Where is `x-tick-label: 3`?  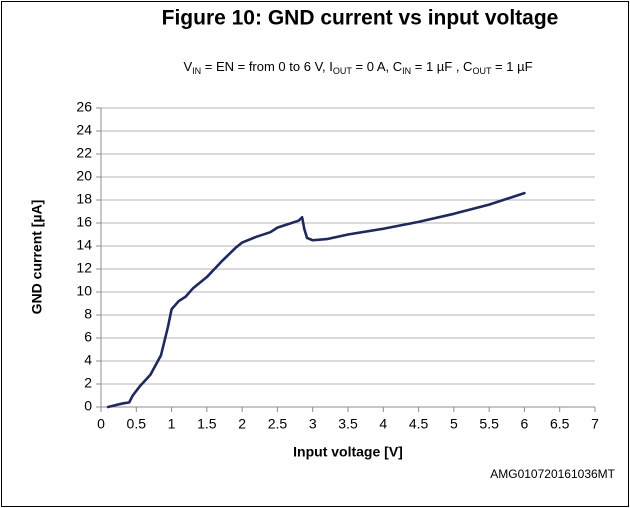
x-tick-label: 3 is located at coordinates (313, 424).